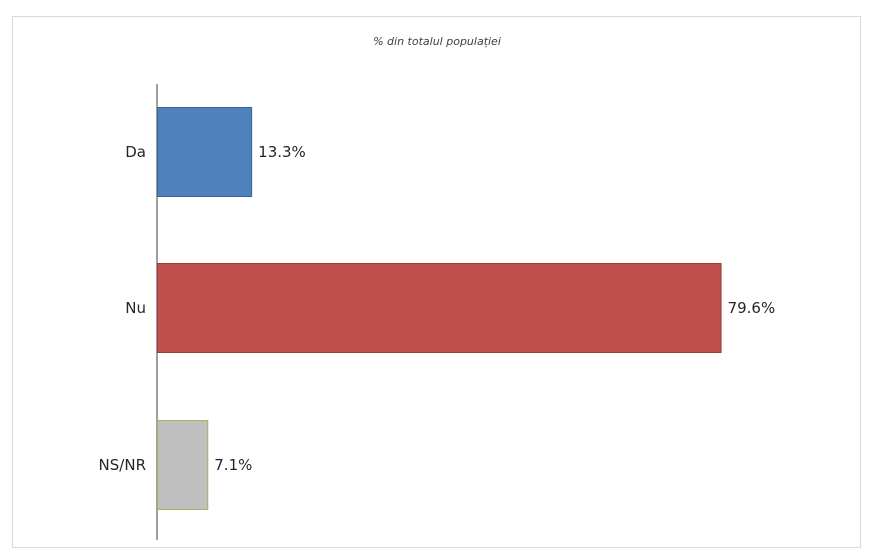 The width and height of the screenshot is (875, 554). What do you see at coordinates (439, 308) in the screenshot?
I see `bar-nu` at bounding box center [439, 308].